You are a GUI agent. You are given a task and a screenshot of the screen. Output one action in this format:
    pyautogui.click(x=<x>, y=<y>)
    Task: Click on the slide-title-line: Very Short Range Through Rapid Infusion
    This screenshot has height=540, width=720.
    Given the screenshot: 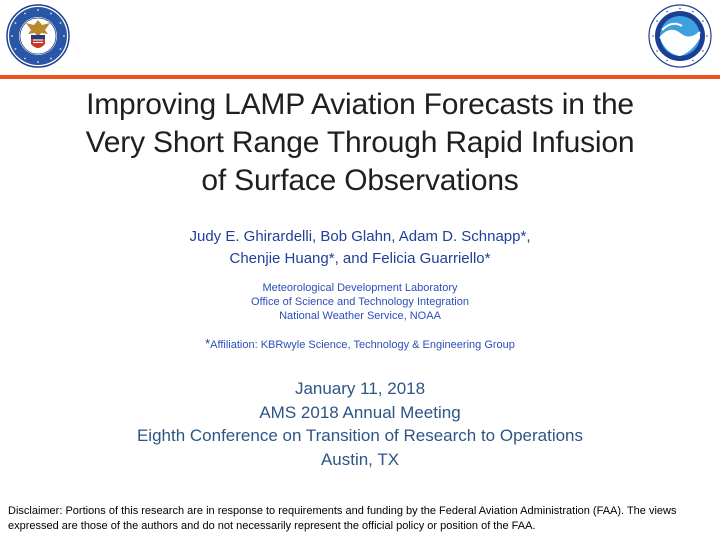 What is the action you would take?
    pyautogui.click(x=360, y=142)
    